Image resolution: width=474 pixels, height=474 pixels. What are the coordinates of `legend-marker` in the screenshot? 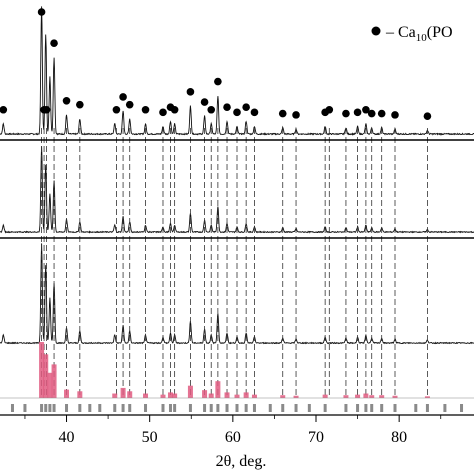 It's located at (376, 31).